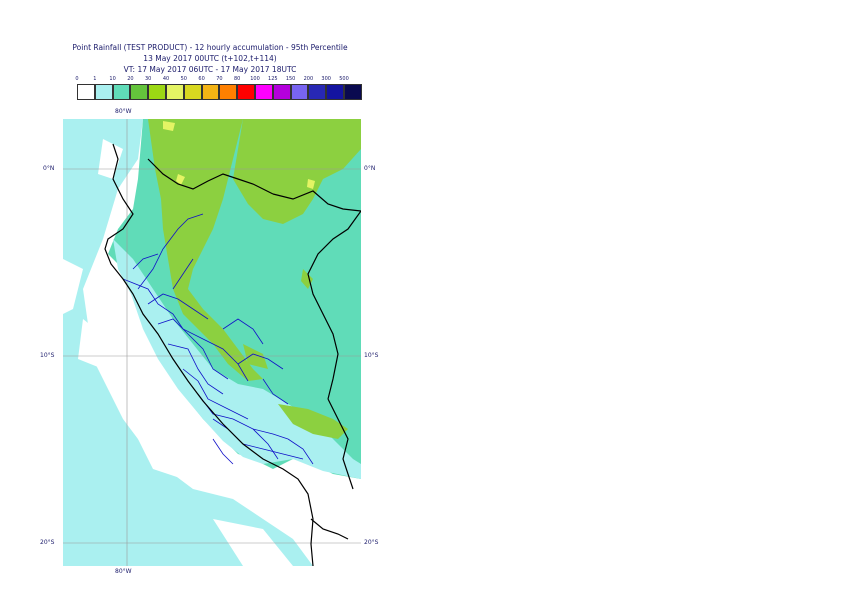 This screenshot has width=842, height=596. What do you see at coordinates (255, 79) in the screenshot?
I see `legend-threshold-label: 100` at bounding box center [255, 79].